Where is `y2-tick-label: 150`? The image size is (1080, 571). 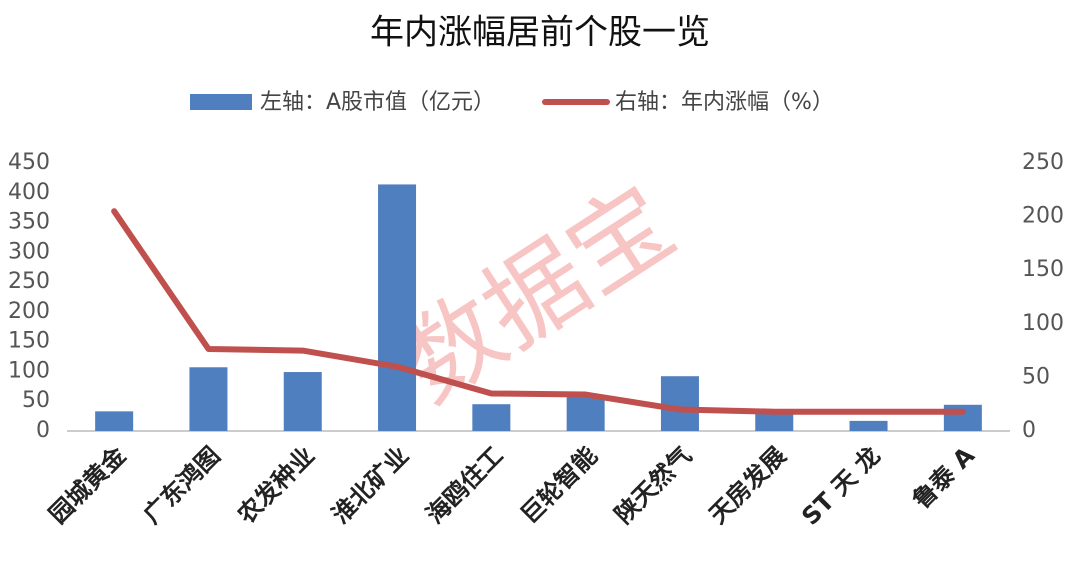
y2-tick-label: 150 is located at coordinates (1043, 269).